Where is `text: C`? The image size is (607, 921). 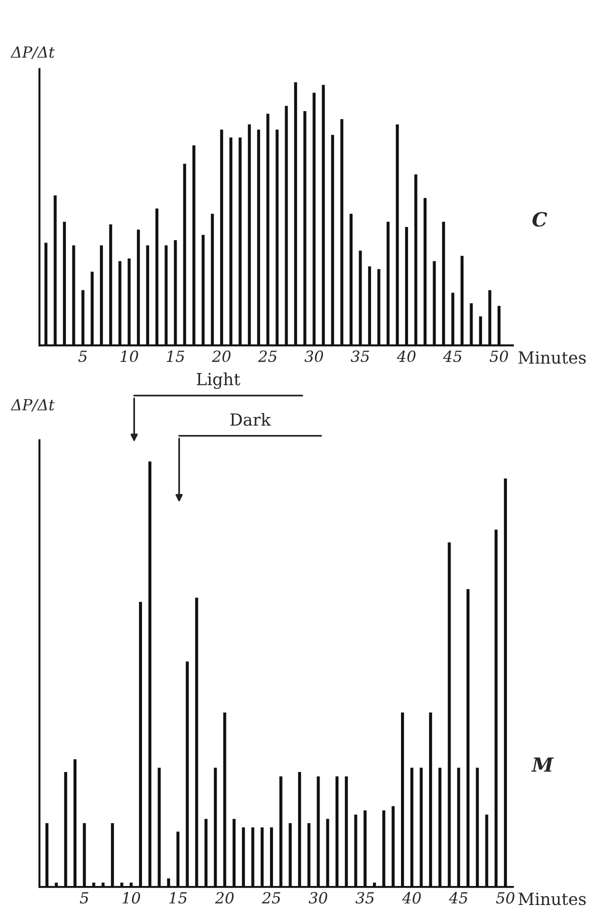
text: C is located at coordinates (540, 219).